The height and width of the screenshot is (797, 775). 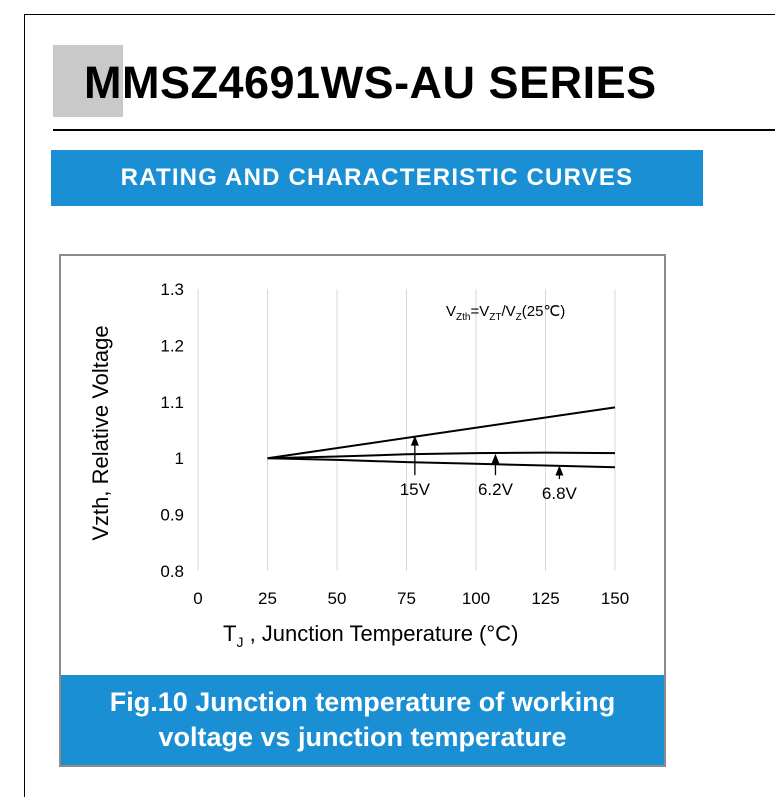 What do you see at coordinates (441, 455) in the screenshot?
I see `series-line-6.2V` at bounding box center [441, 455].